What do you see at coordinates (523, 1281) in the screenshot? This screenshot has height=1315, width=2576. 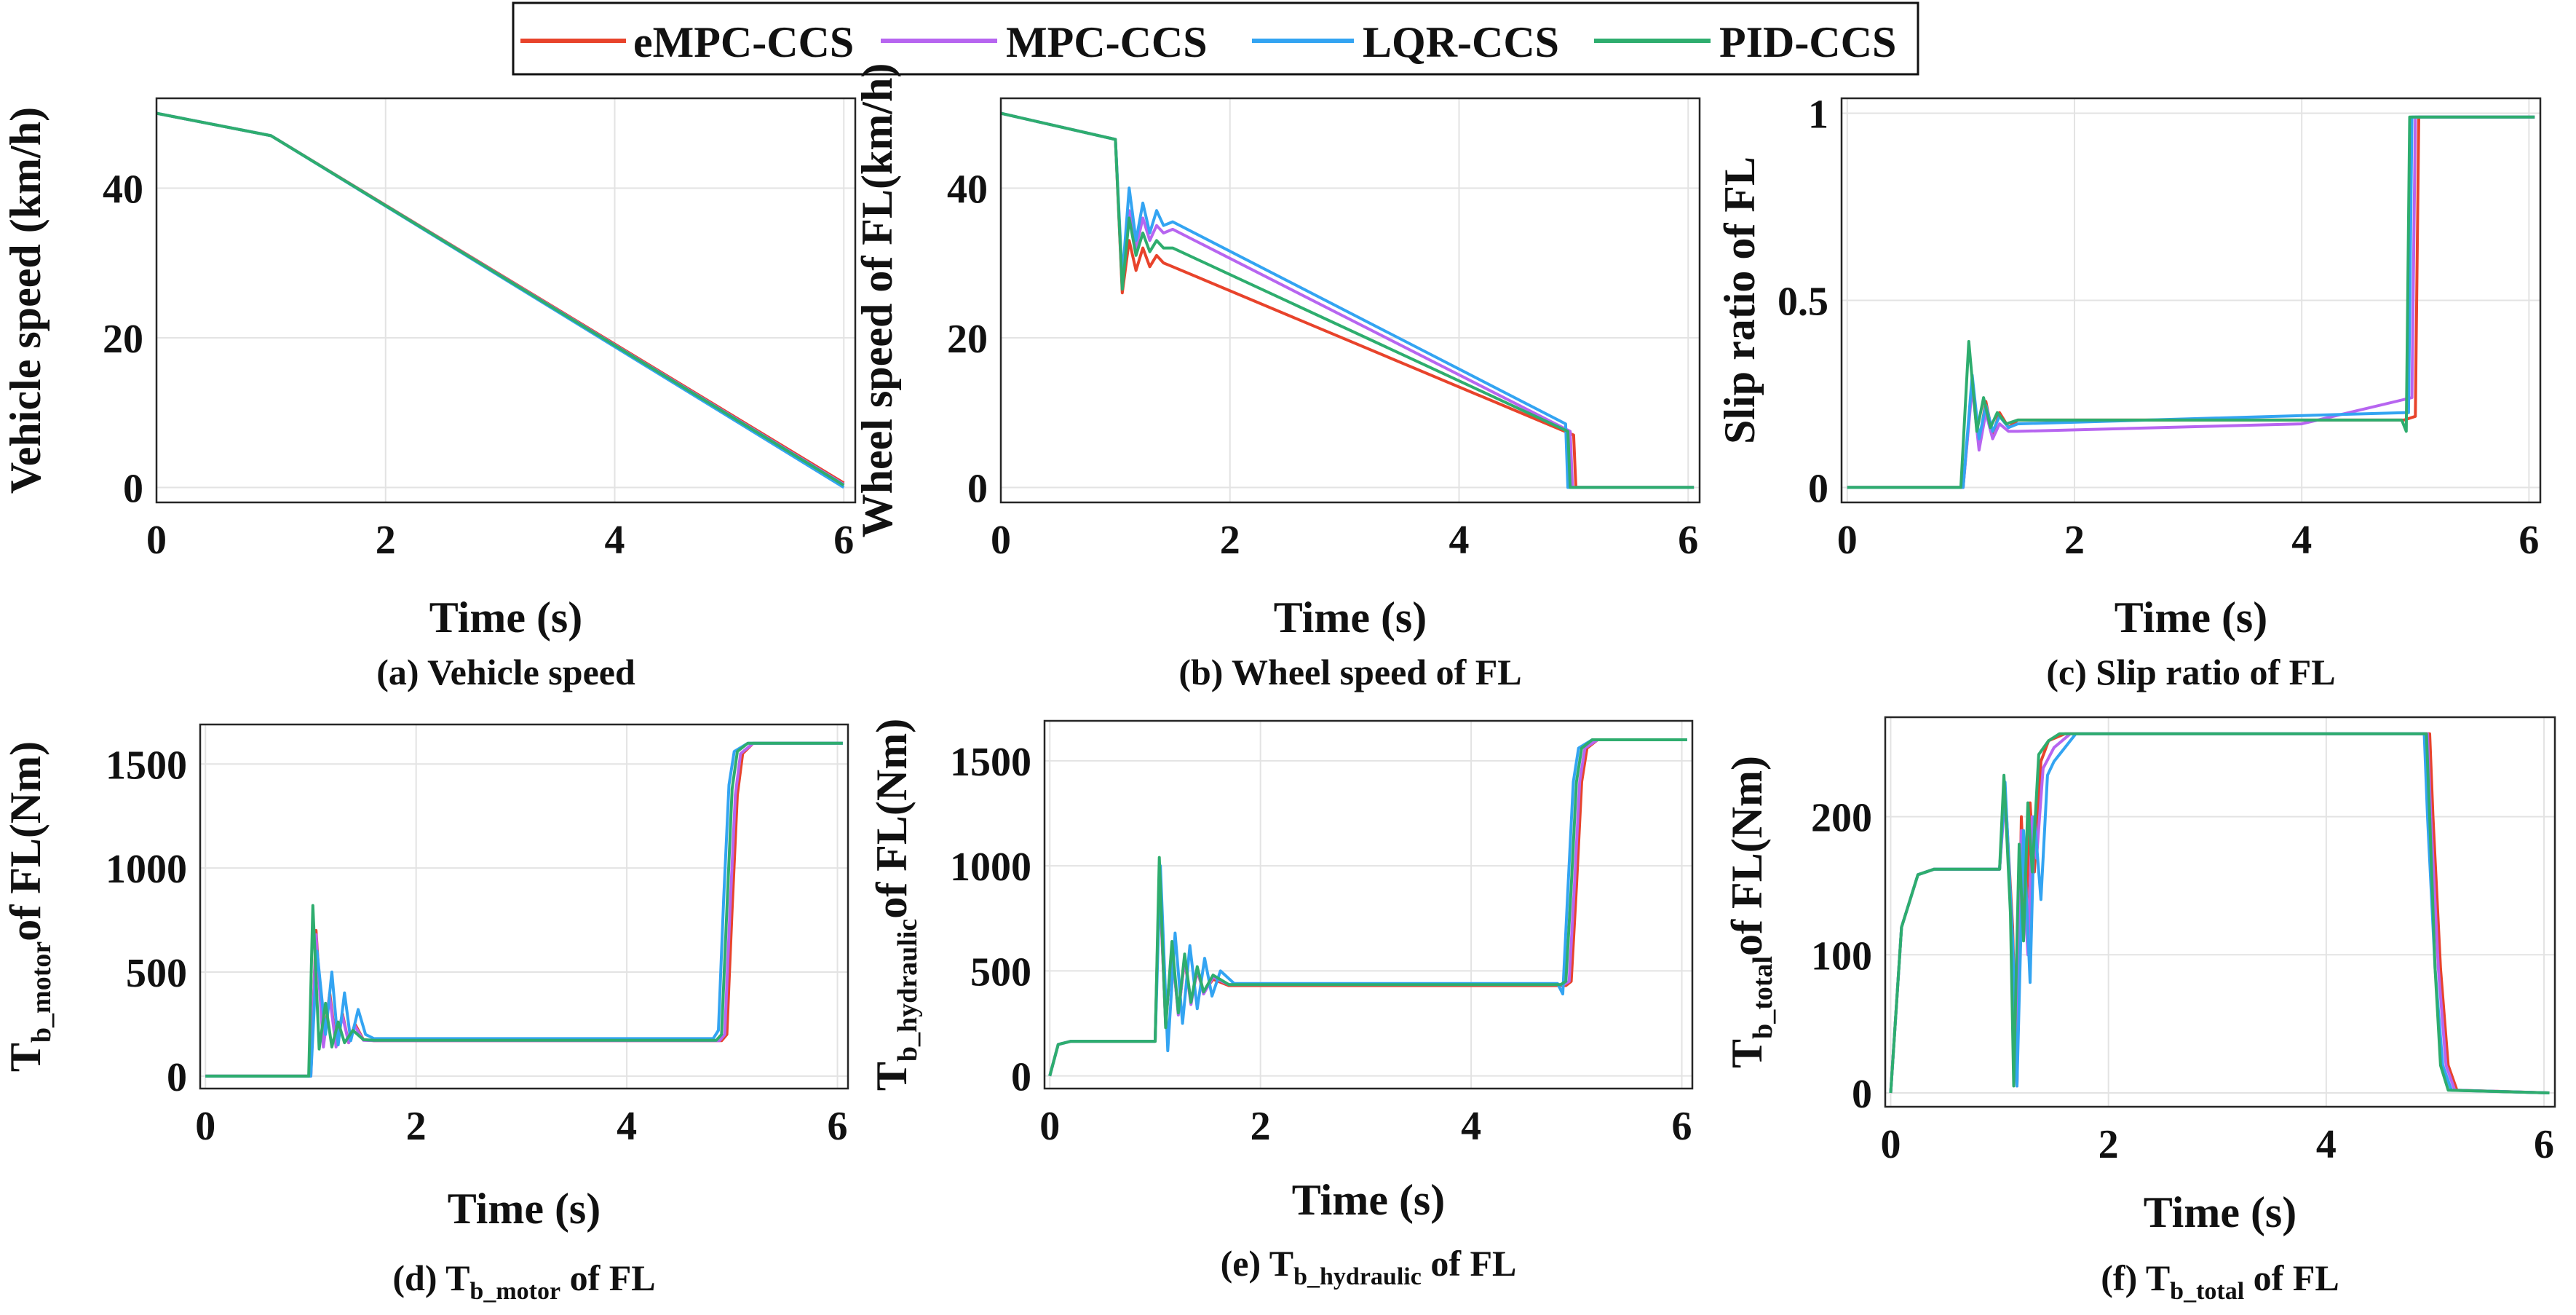 I see `chart-title-d: (d) Tb_motor of FL` at bounding box center [523, 1281].